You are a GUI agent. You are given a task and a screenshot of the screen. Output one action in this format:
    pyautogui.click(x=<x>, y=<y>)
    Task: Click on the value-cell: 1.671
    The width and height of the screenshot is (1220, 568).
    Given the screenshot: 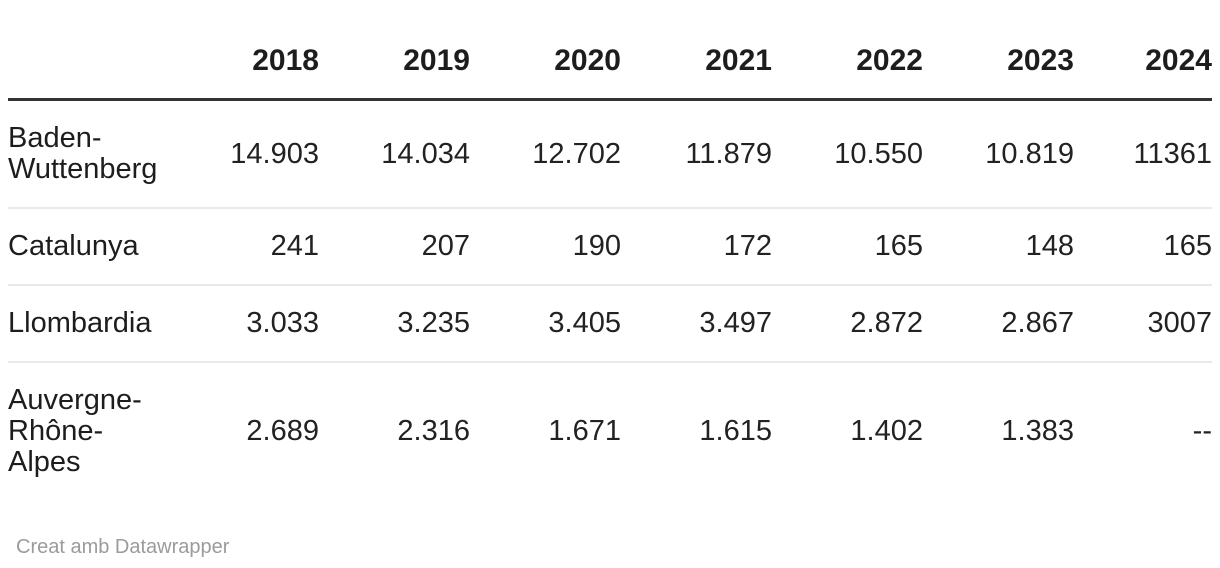 What is the action you would take?
    pyautogui.click(x=545, y=430)
    